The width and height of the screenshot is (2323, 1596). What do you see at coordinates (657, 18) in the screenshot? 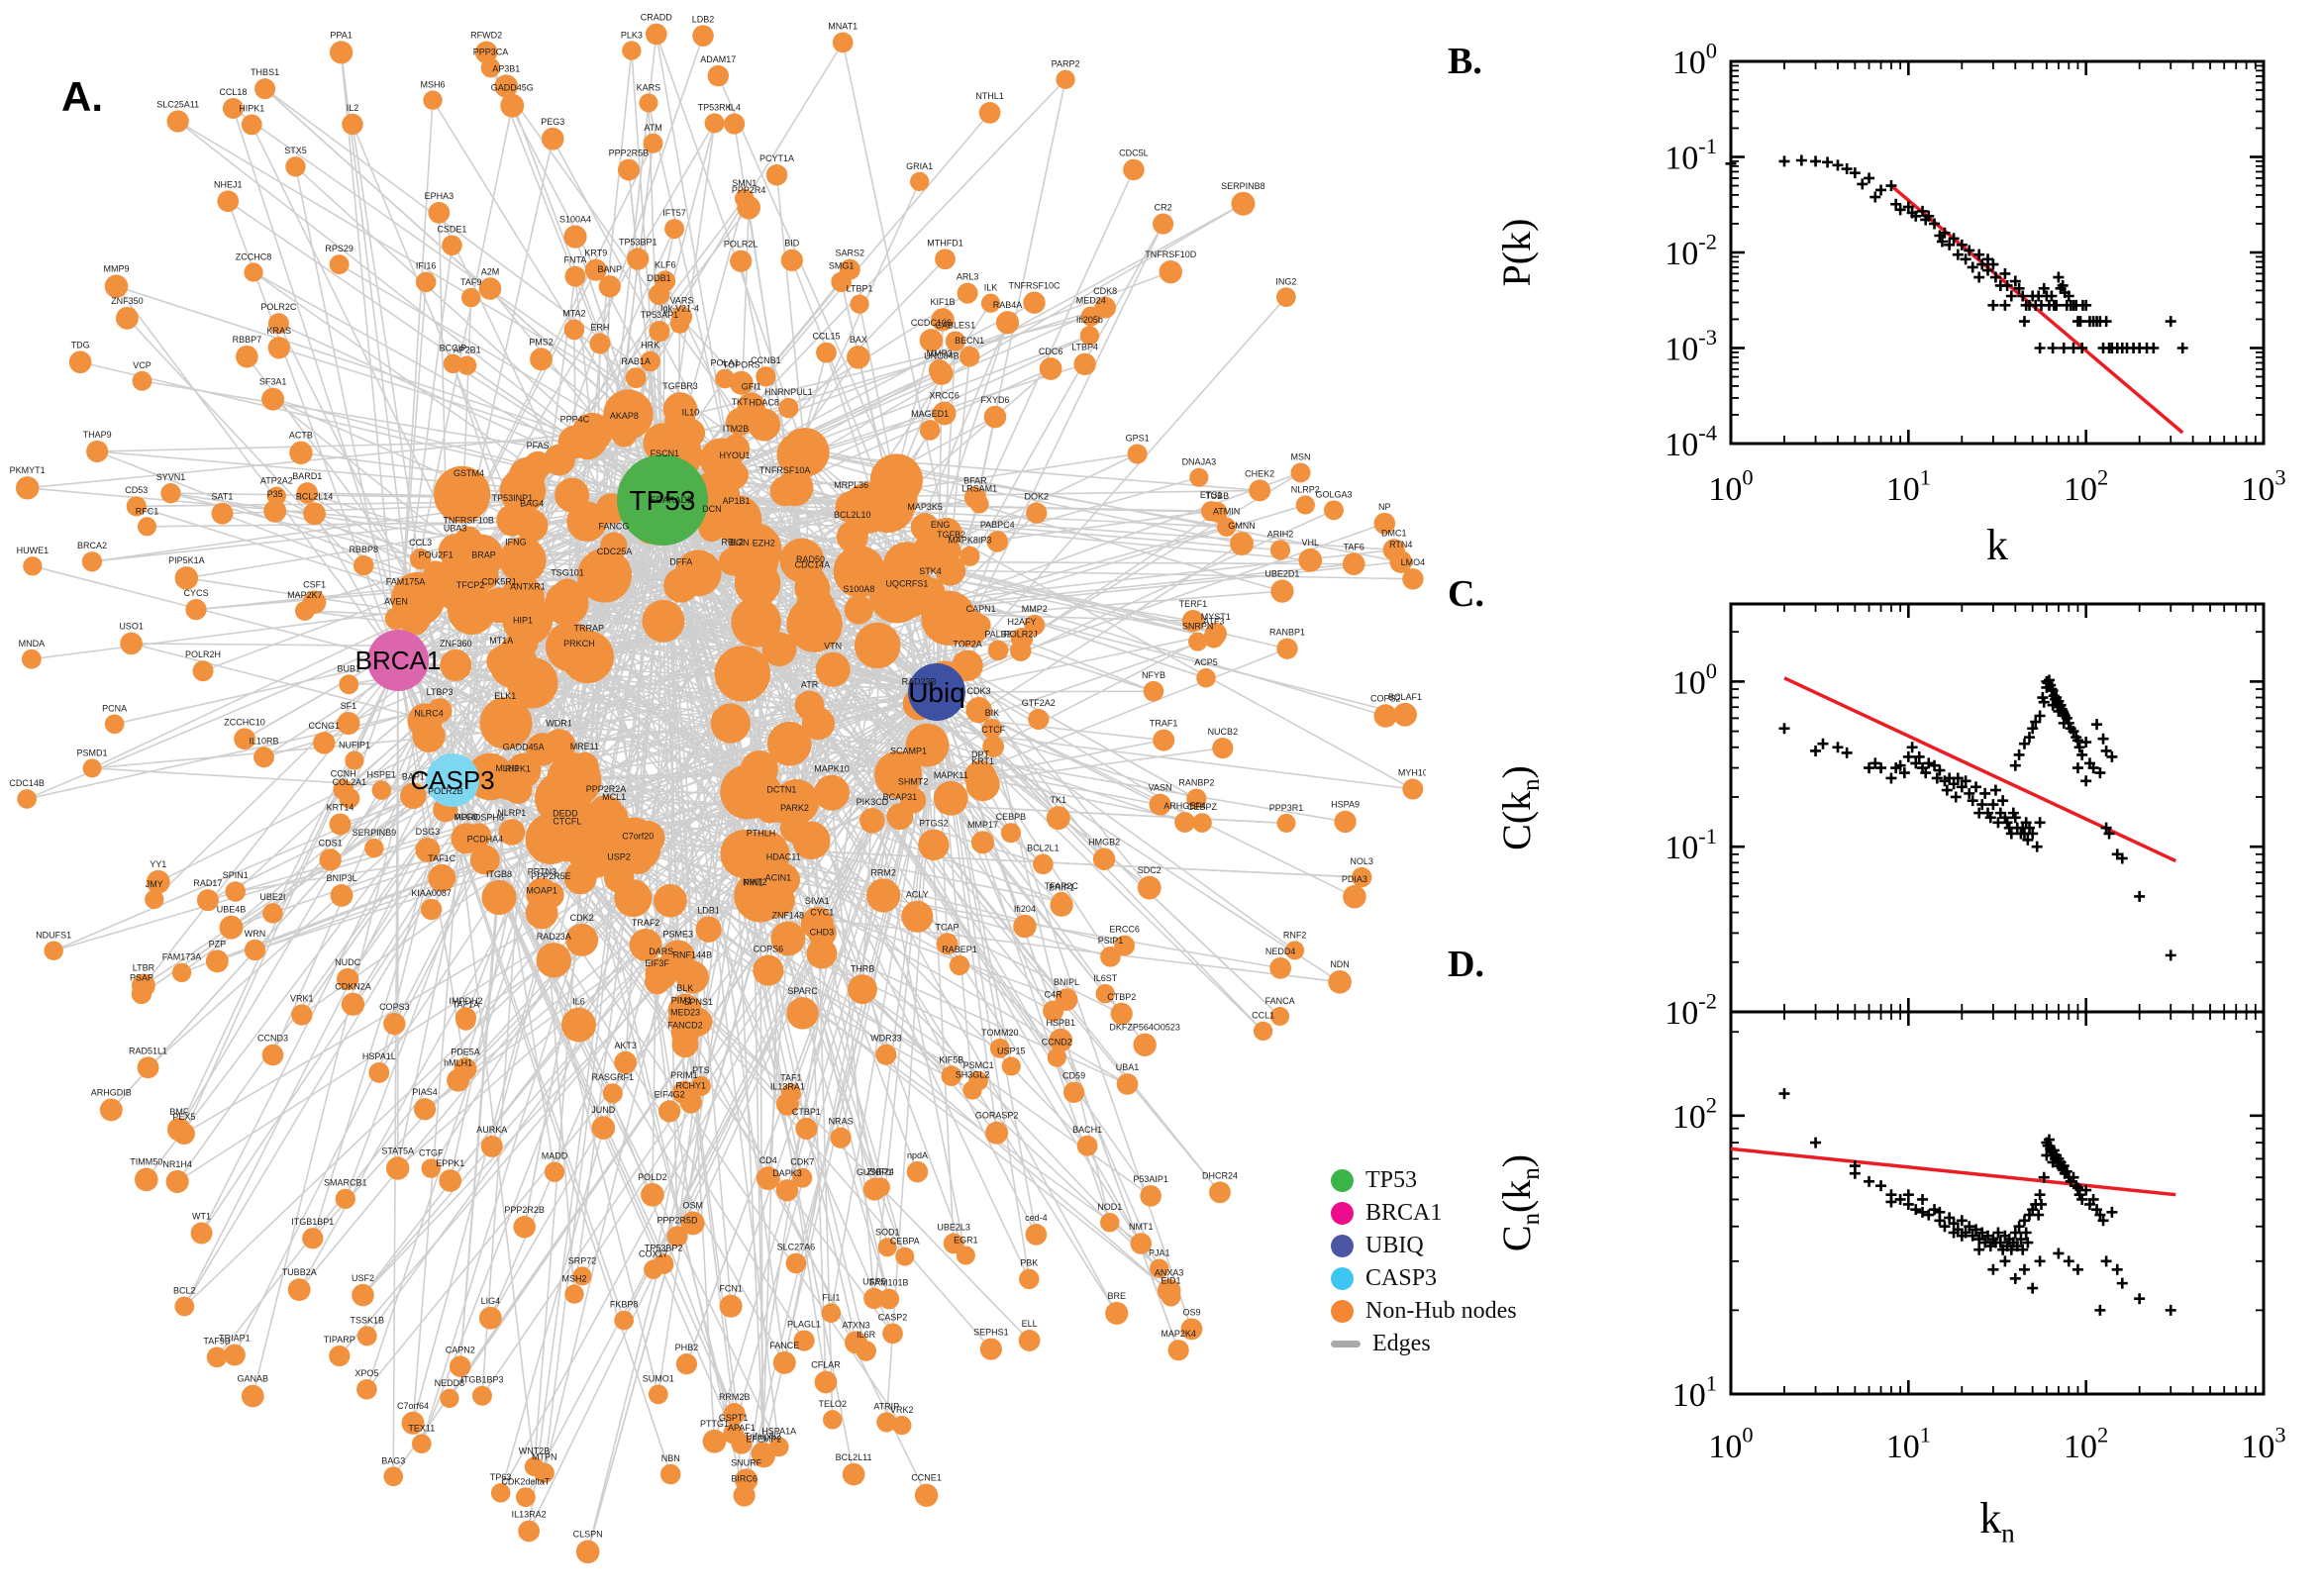
I see `network-node-label: CRADD` at bounding box center [657, 18].